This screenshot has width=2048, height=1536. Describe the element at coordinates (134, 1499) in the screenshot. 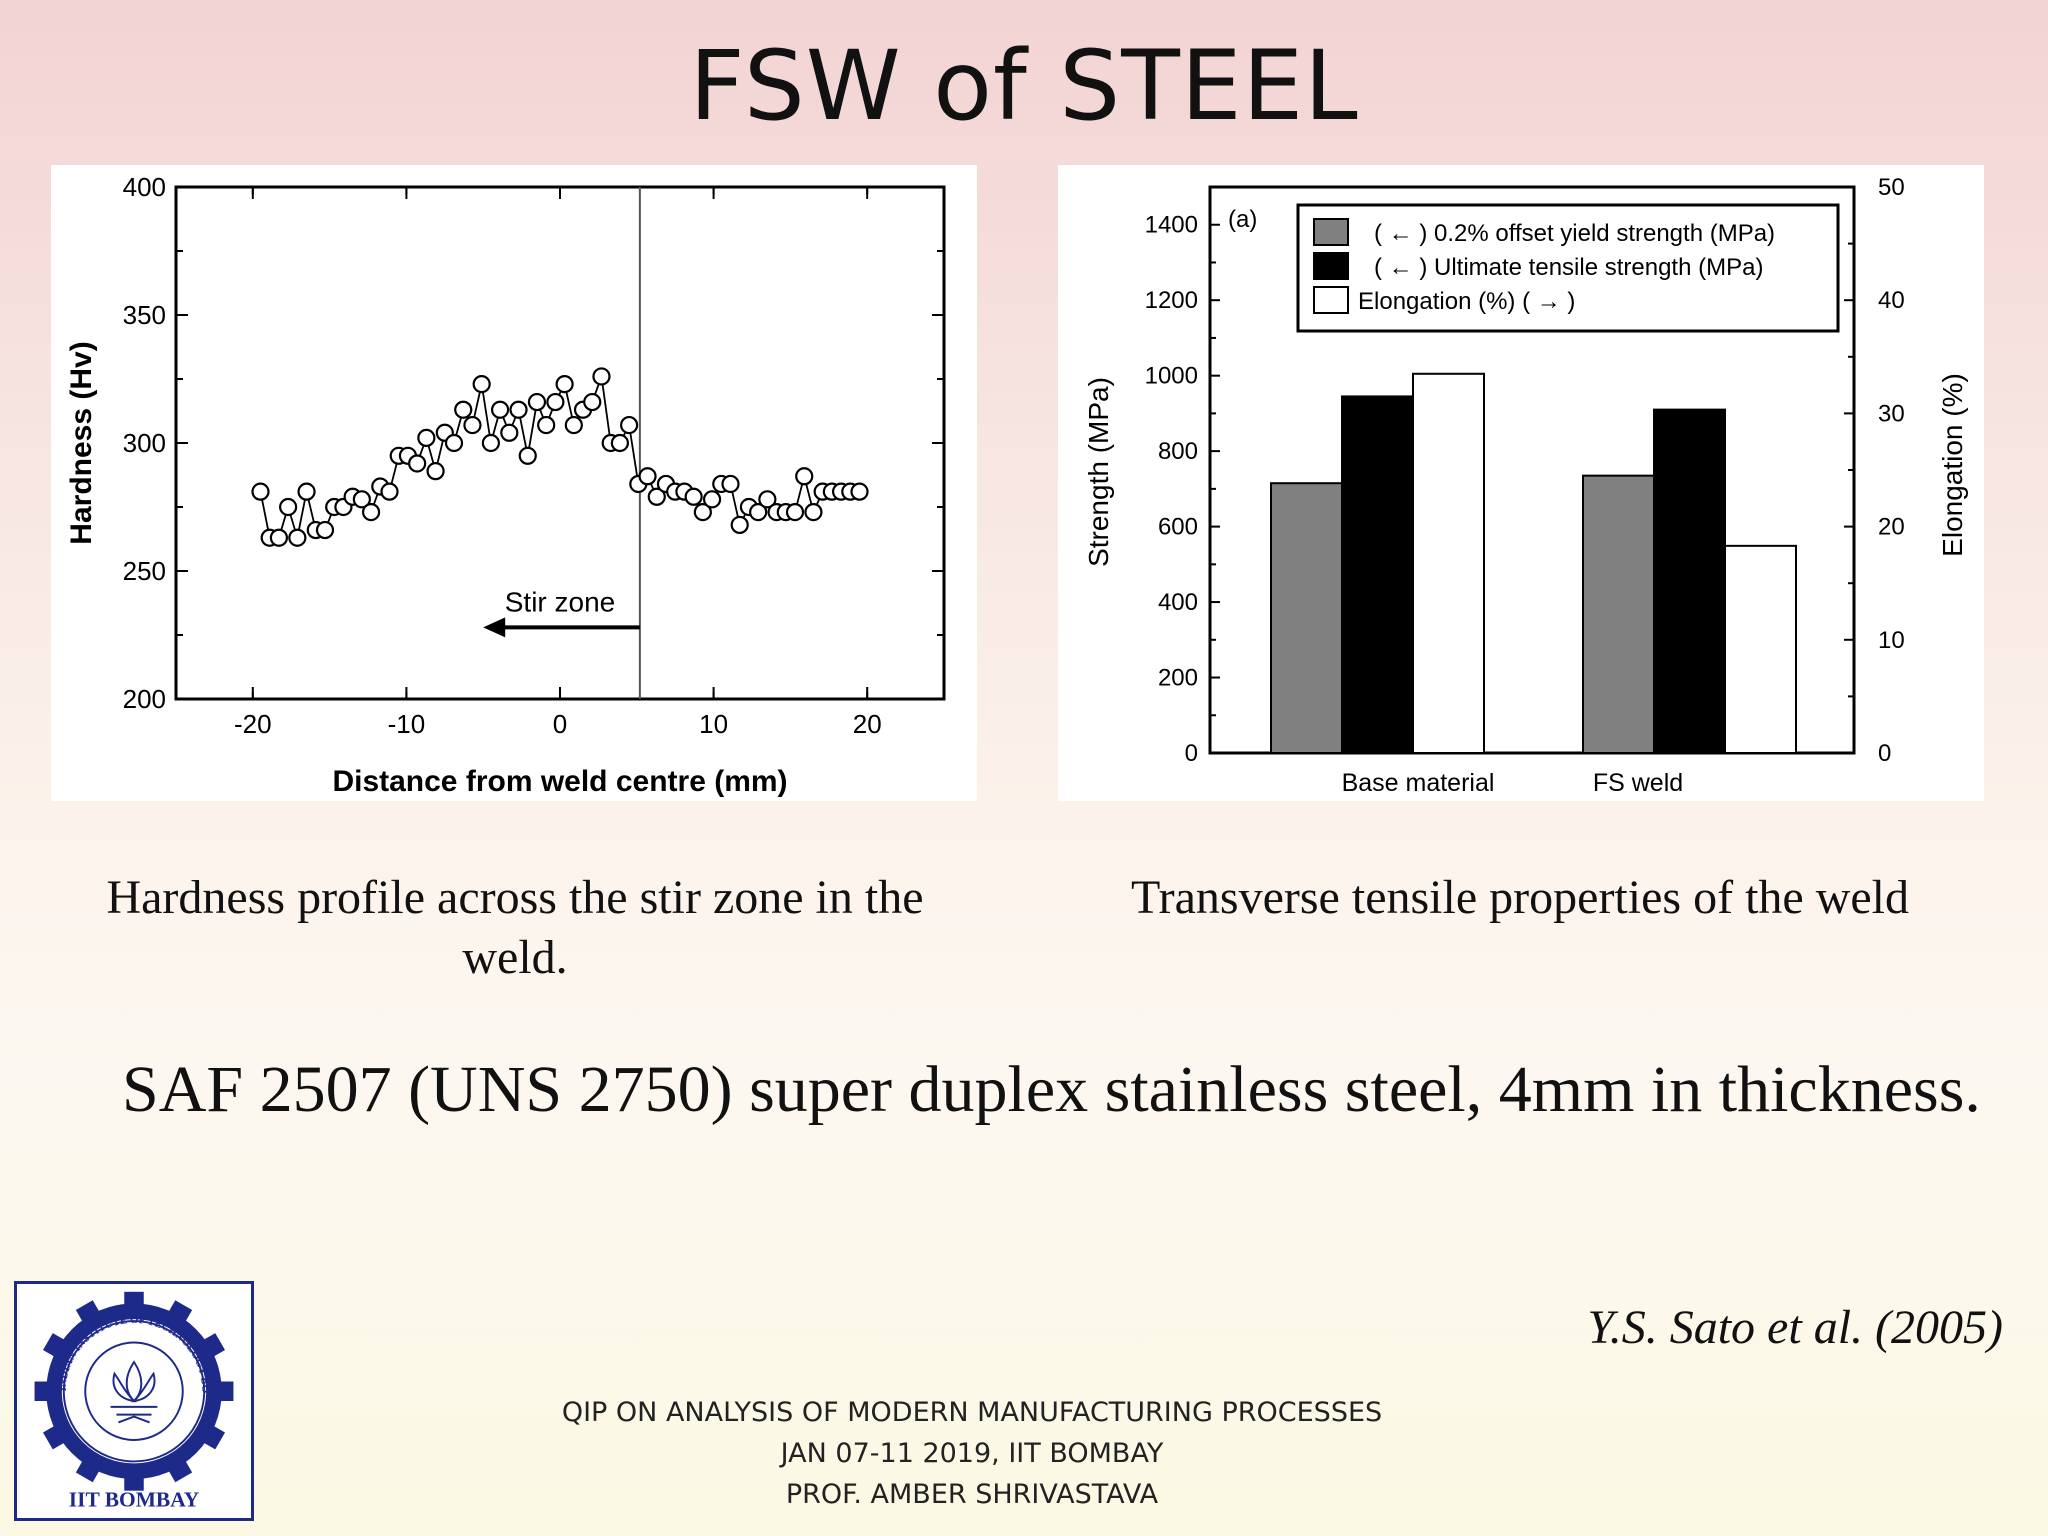

I see `logo-label: IIT BOMBAY` at that location.